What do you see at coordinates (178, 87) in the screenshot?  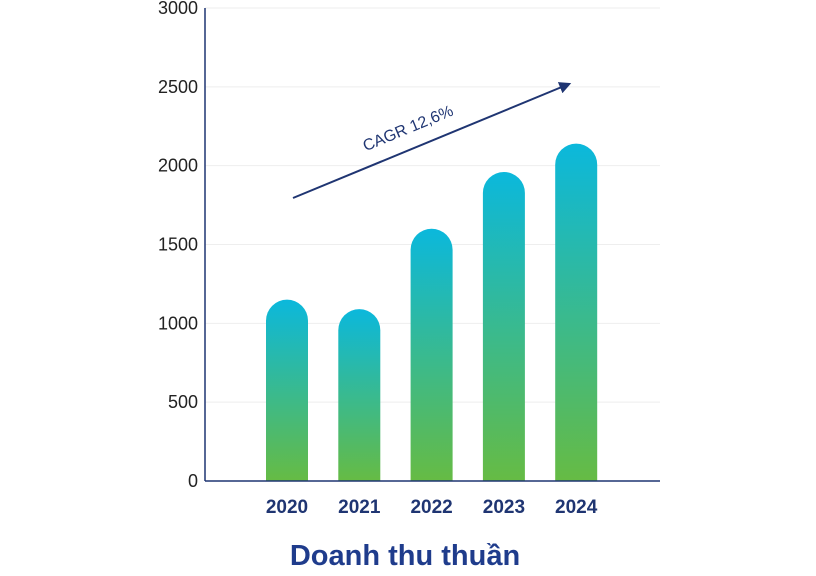 I see `y-tick-label: 2500` at bounding box center [178, 87].